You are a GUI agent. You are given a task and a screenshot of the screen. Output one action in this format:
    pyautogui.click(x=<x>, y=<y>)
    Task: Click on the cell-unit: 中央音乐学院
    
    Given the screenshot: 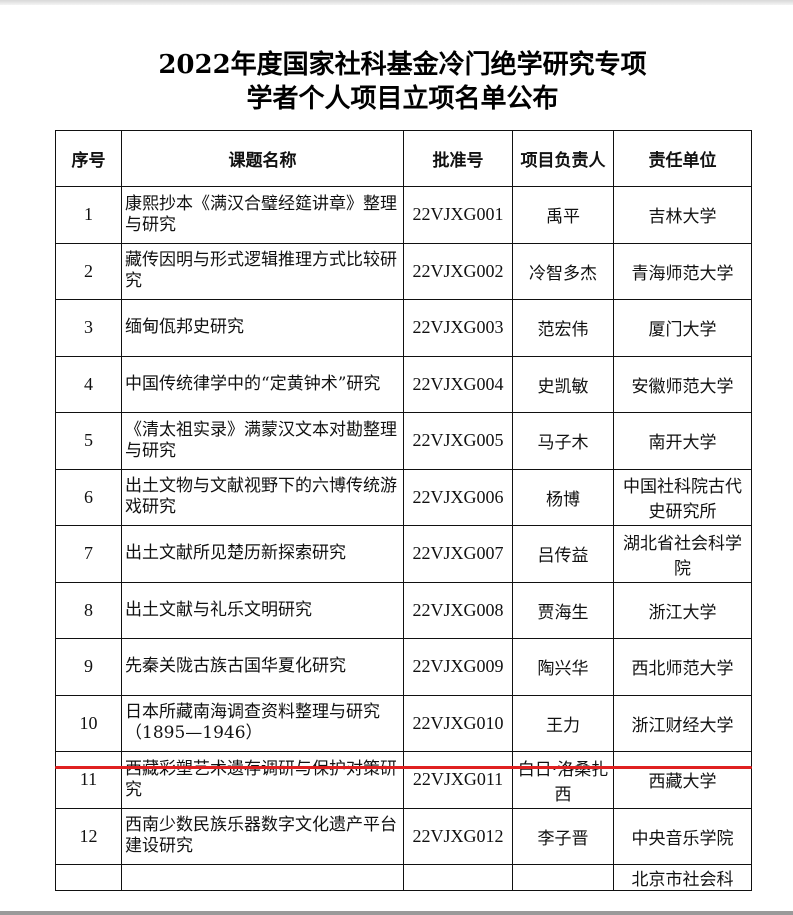 What is the action you would take?
    pyautogui.click(x=682, y=836)
    